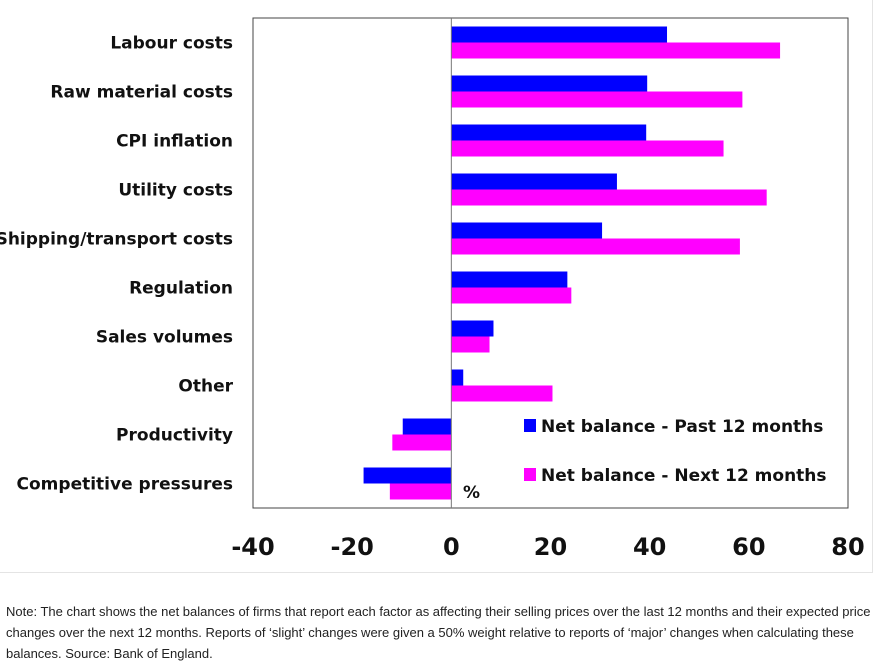 The height and width of the screenshot is (666, 874). What do you see at coordinates (116, 240) in the screenshot?
I see `category-label: Shipping/transport costs` at bounding box center [116, 240].